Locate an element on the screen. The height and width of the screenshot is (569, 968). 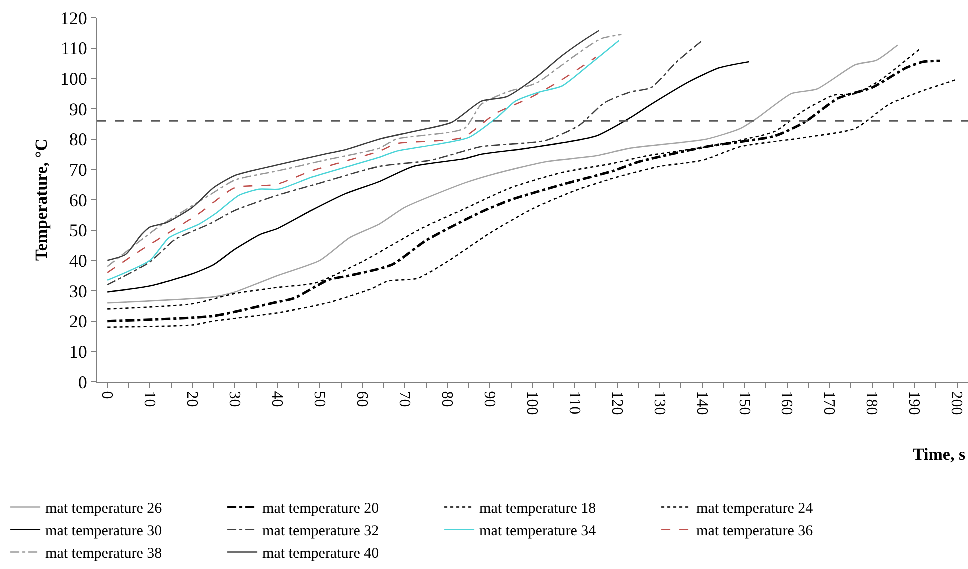
x-tick-label: 50 is located at coordinates (319, 399).